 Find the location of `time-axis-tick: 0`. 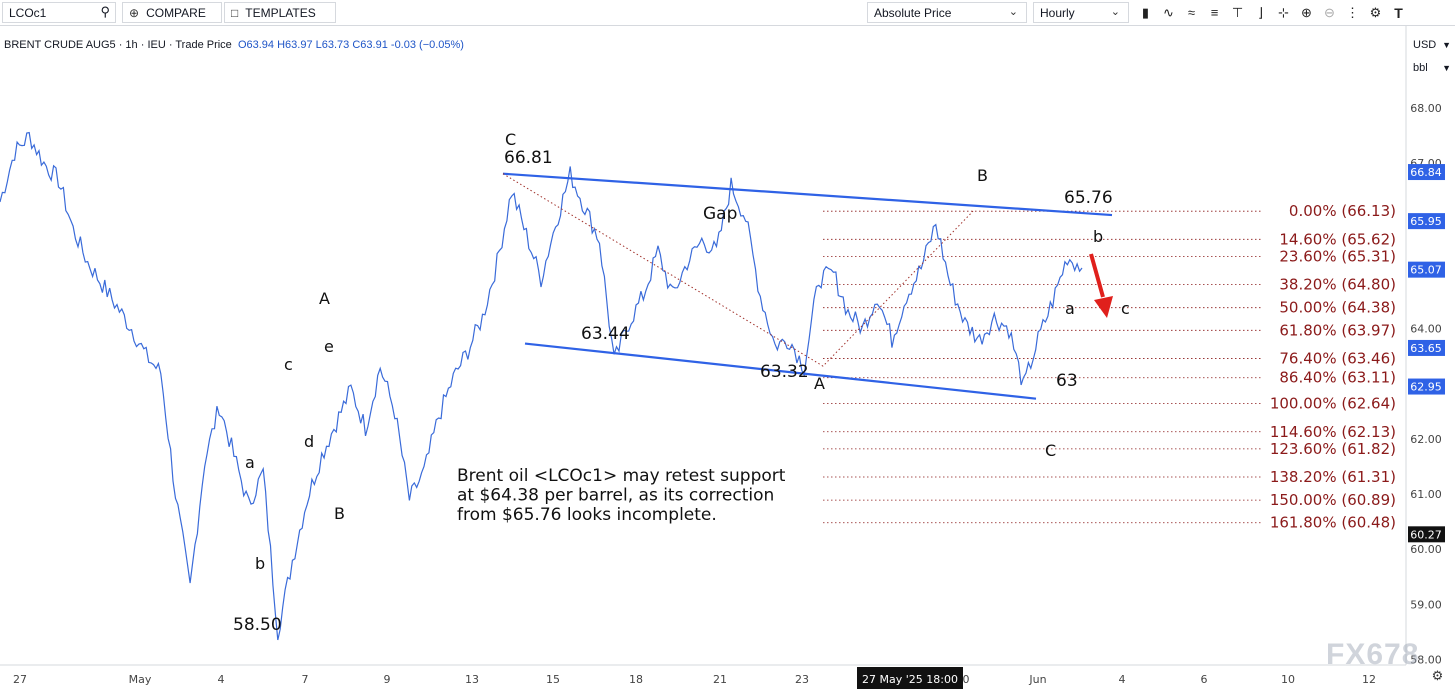

time-axis-tick: 0 is located at coordinates (966, 679).